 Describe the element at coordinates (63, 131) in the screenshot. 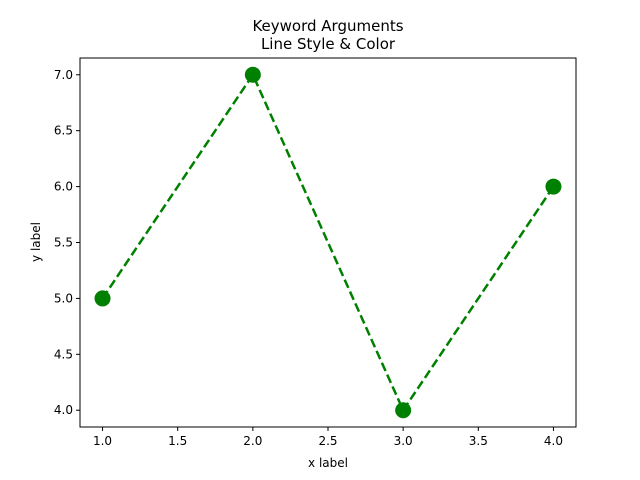

I see `y-tick-label: 6.5` at that location.